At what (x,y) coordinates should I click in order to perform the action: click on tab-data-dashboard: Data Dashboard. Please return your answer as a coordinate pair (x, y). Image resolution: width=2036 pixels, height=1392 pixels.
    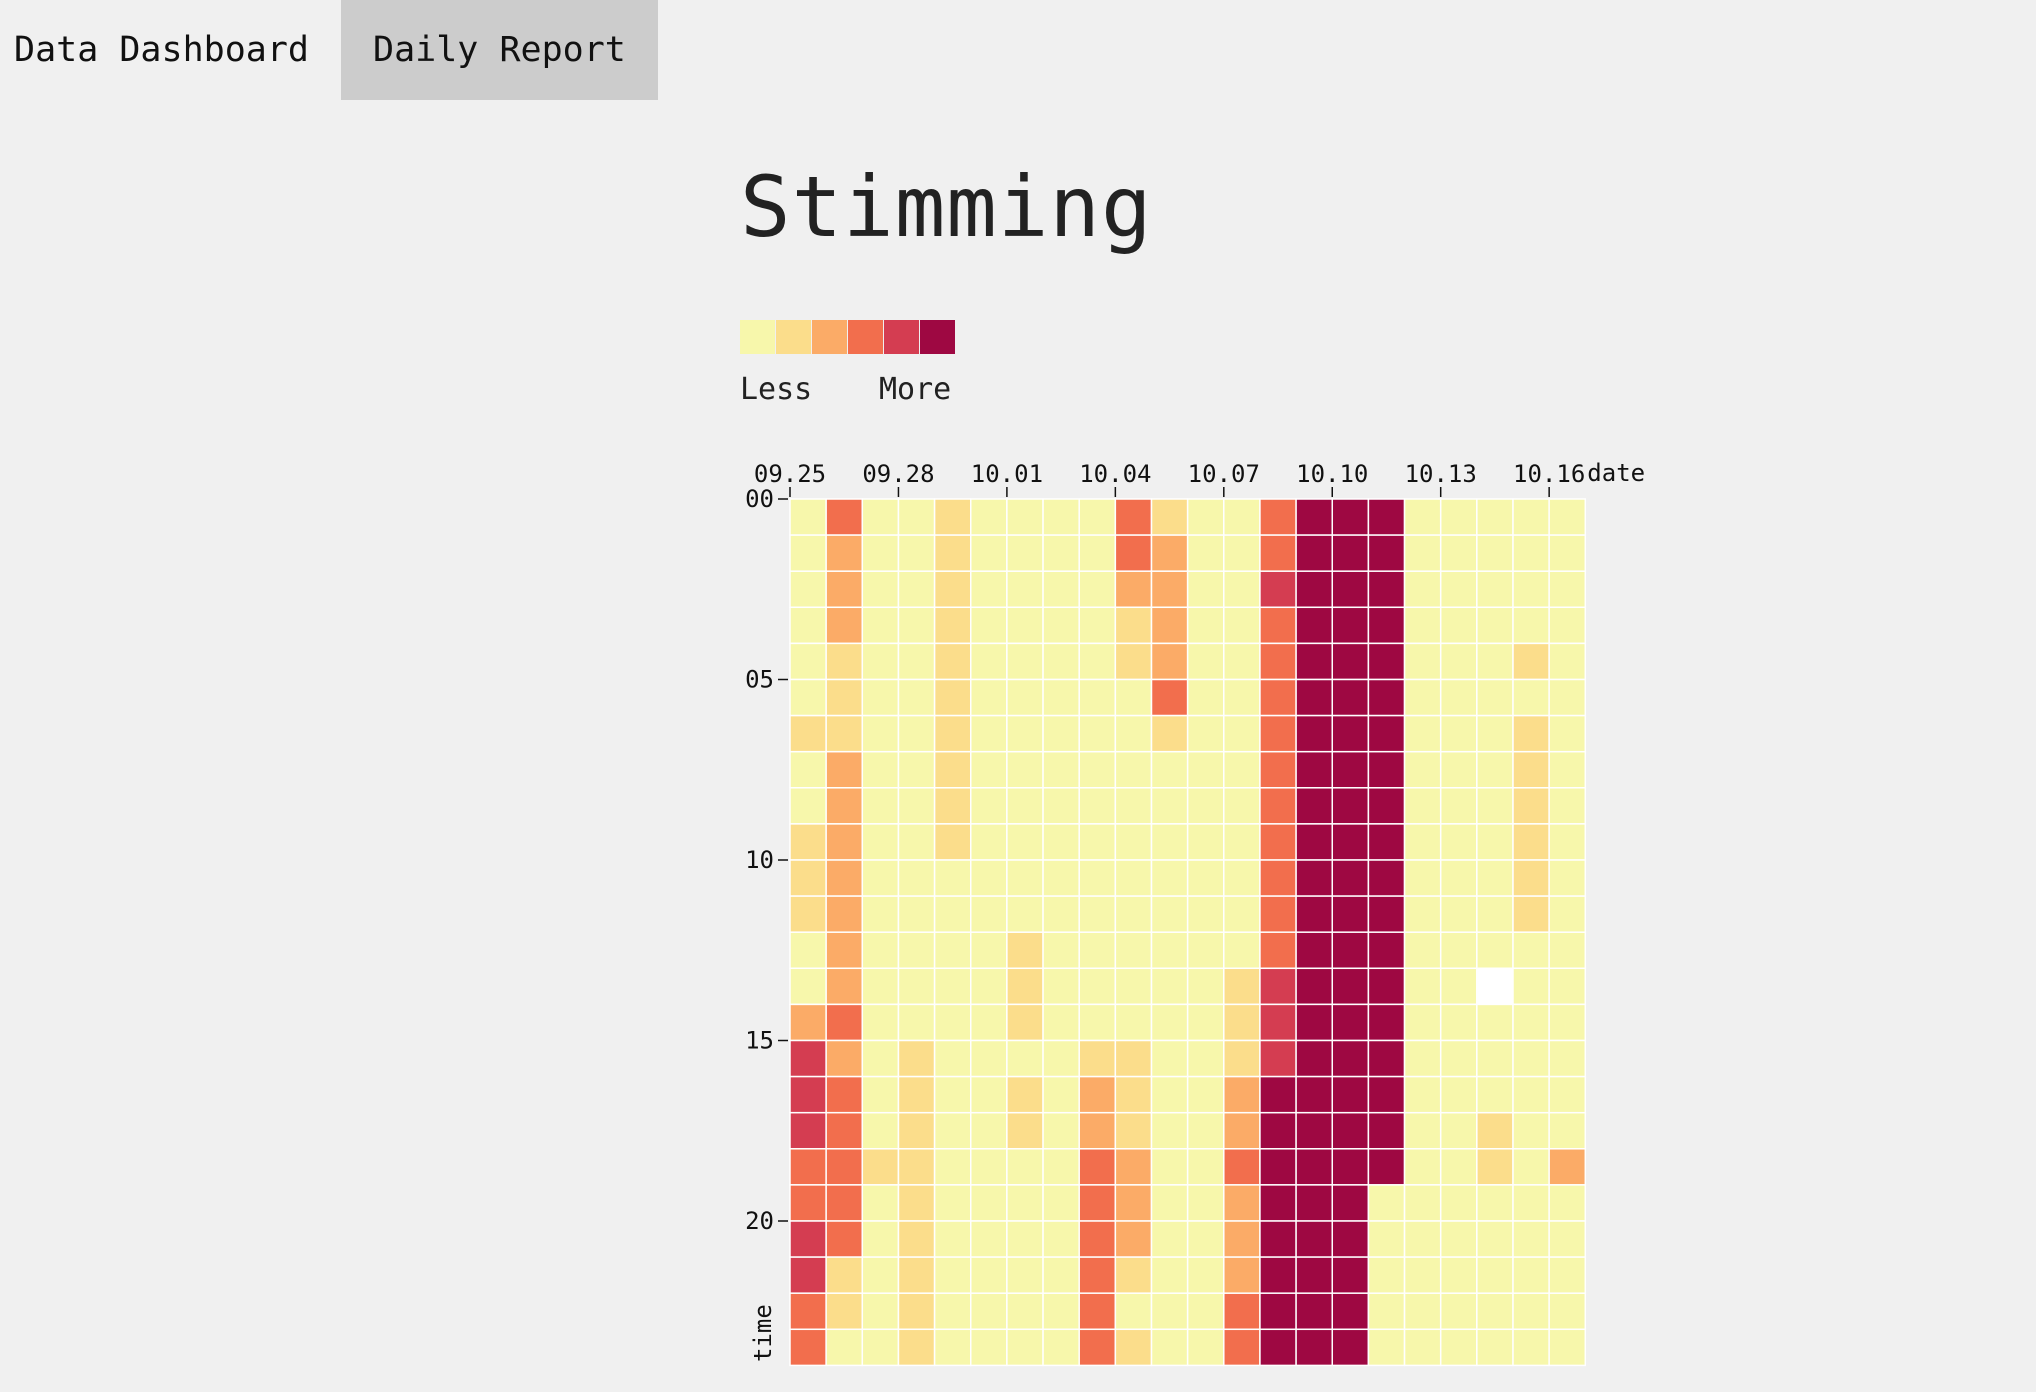
    Looking at the image, I should click on (162, 50).